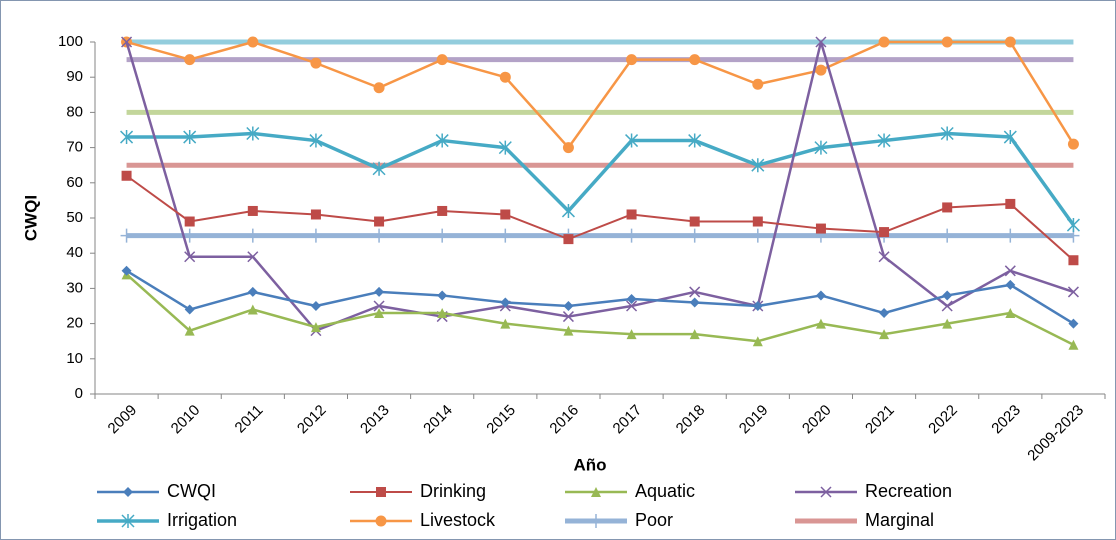  What do you see at coordinates (899, 520) in the screenshot?
I see `legend-label: Marginal` at bounding box center [899, 520].